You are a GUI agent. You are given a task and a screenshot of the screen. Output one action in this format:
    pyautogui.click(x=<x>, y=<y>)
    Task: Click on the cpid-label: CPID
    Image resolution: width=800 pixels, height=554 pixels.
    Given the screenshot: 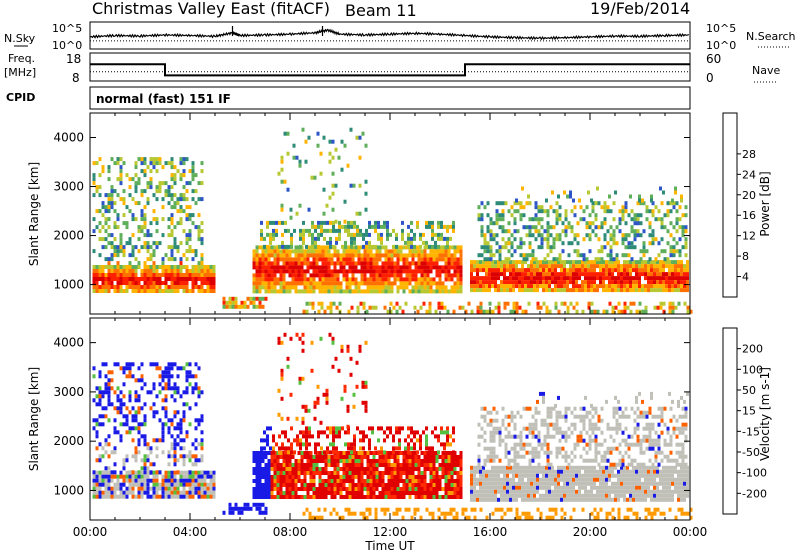 What is the action you would take?
    pyautogui.click(x=20, y=97)
    